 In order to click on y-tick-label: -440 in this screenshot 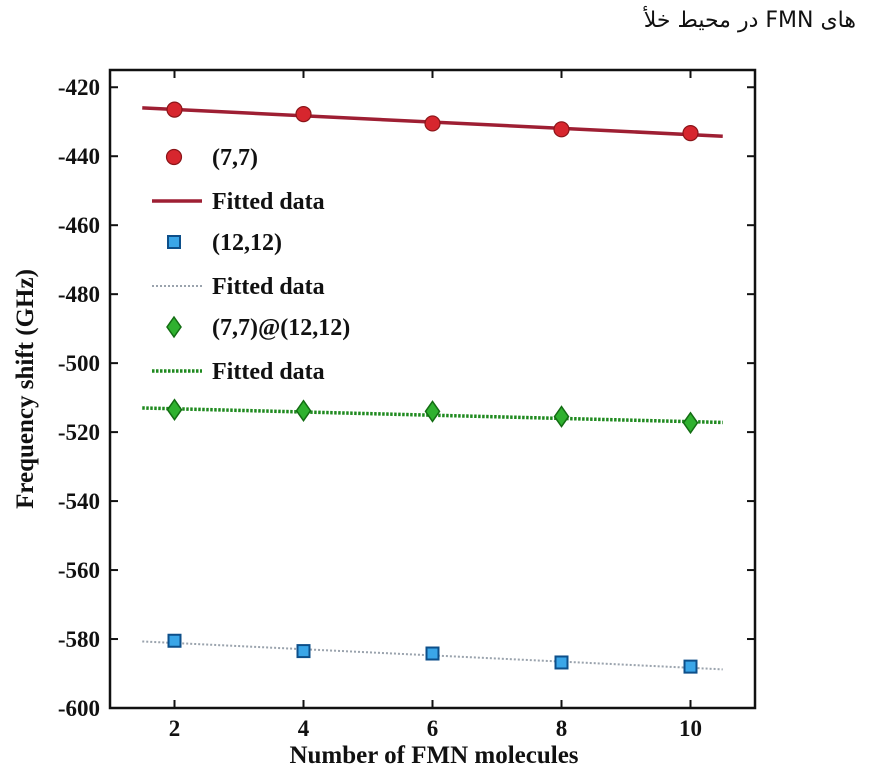, I will do `click(79, 156)`.